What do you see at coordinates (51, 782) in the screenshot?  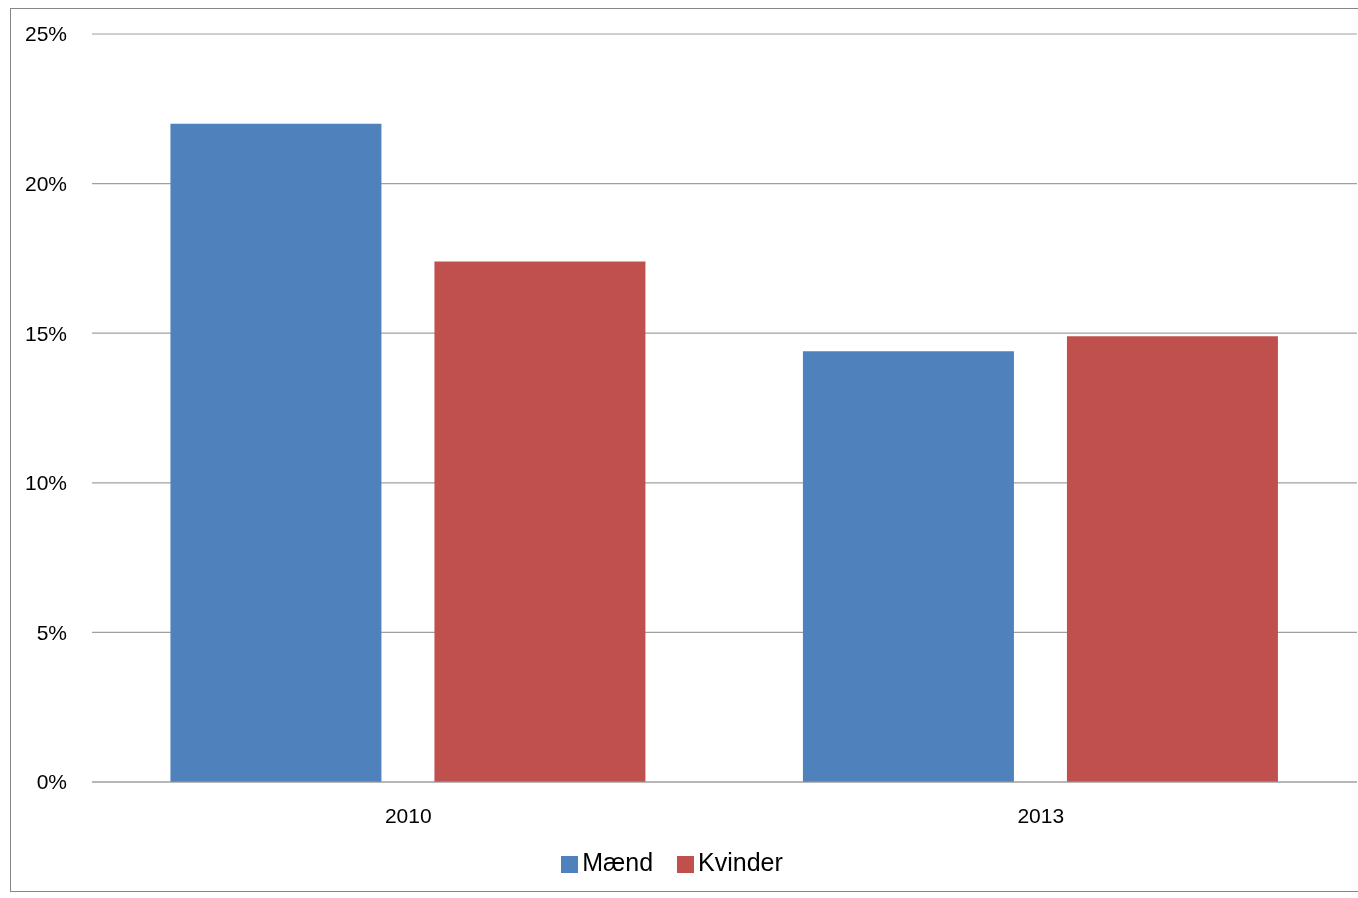 I see `y-tick-label: 0%` at bounding box center [51, 782].